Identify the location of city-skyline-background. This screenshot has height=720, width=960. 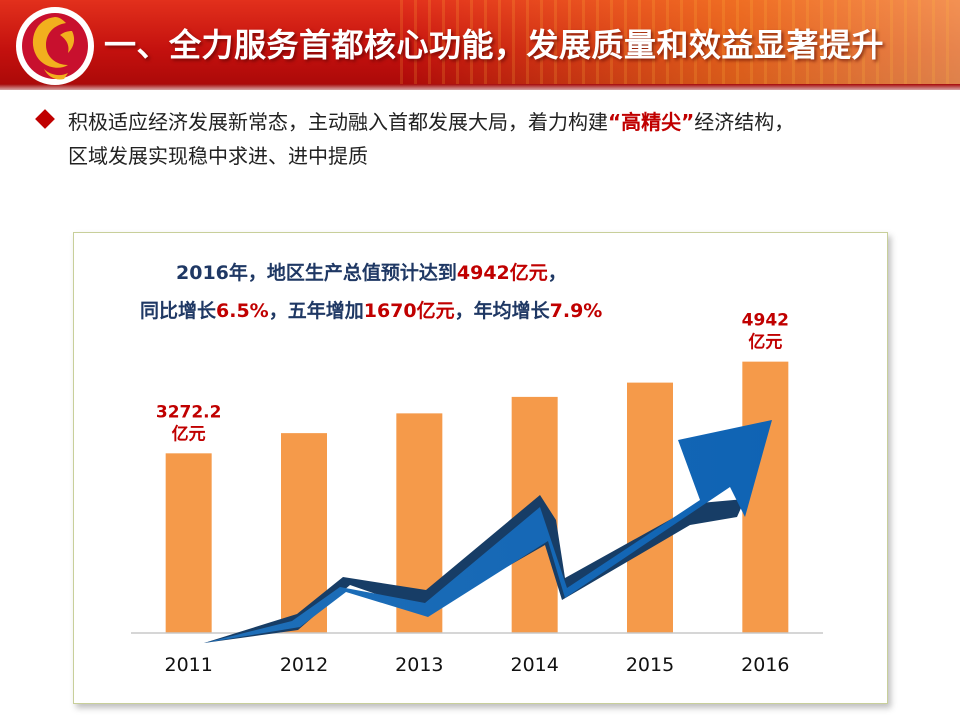
(680, 45).